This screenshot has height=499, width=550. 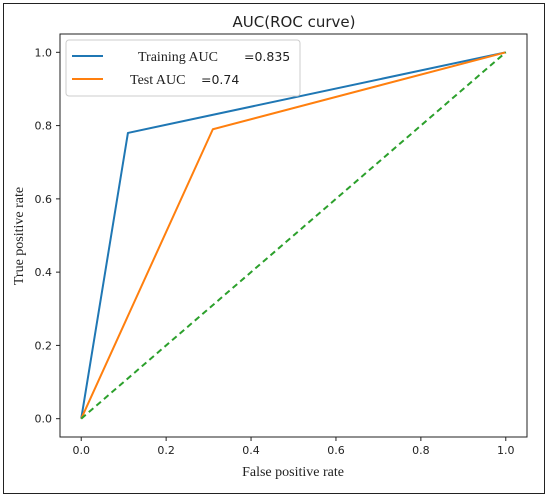 What do you see at coordinates (166, 450) in the screenshot?
I see `x-tick-label: 0.2` at bounding box center [166, 450].